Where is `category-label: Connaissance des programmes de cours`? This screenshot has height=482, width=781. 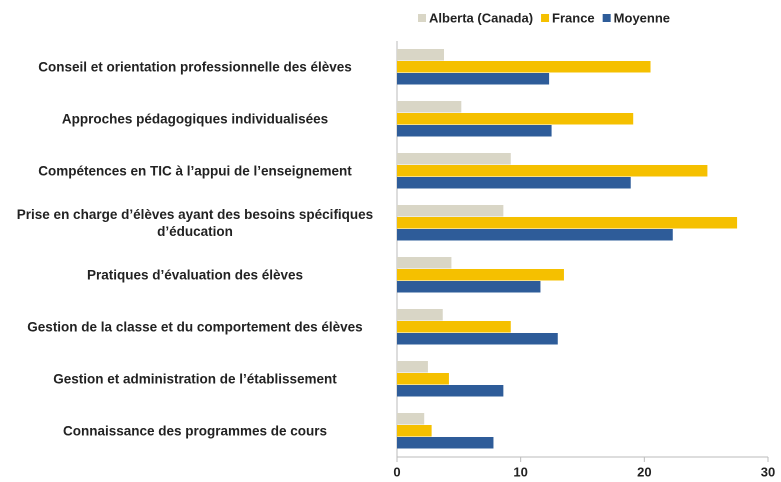
category-label: Connaissance des programmes de cours is located at coordinates (195, 431).